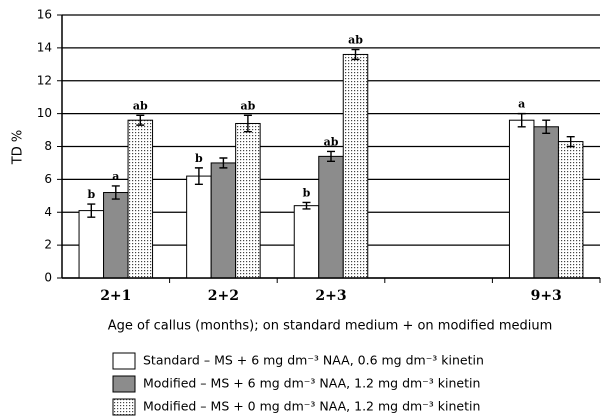 This screenshot has width=609, height=417. I want to click on y-tick-label: 16, so click(44, 15).